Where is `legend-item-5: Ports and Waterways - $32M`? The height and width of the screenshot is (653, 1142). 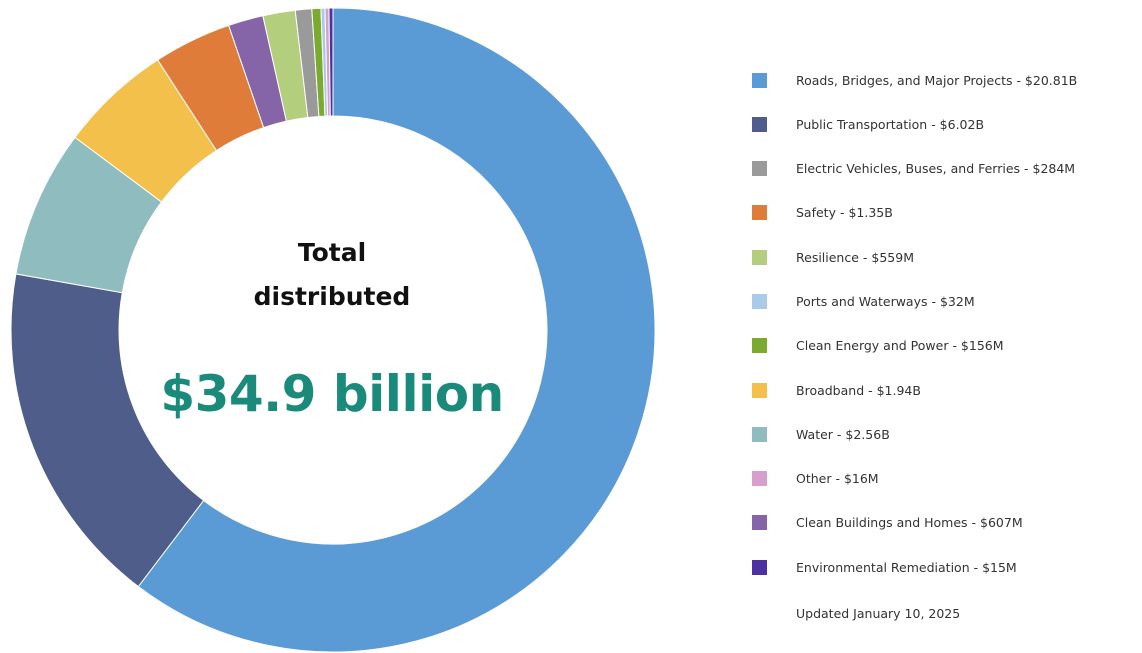
legend-item-5: Ports and Waterways - $32M is located at coordinates (944, 301).